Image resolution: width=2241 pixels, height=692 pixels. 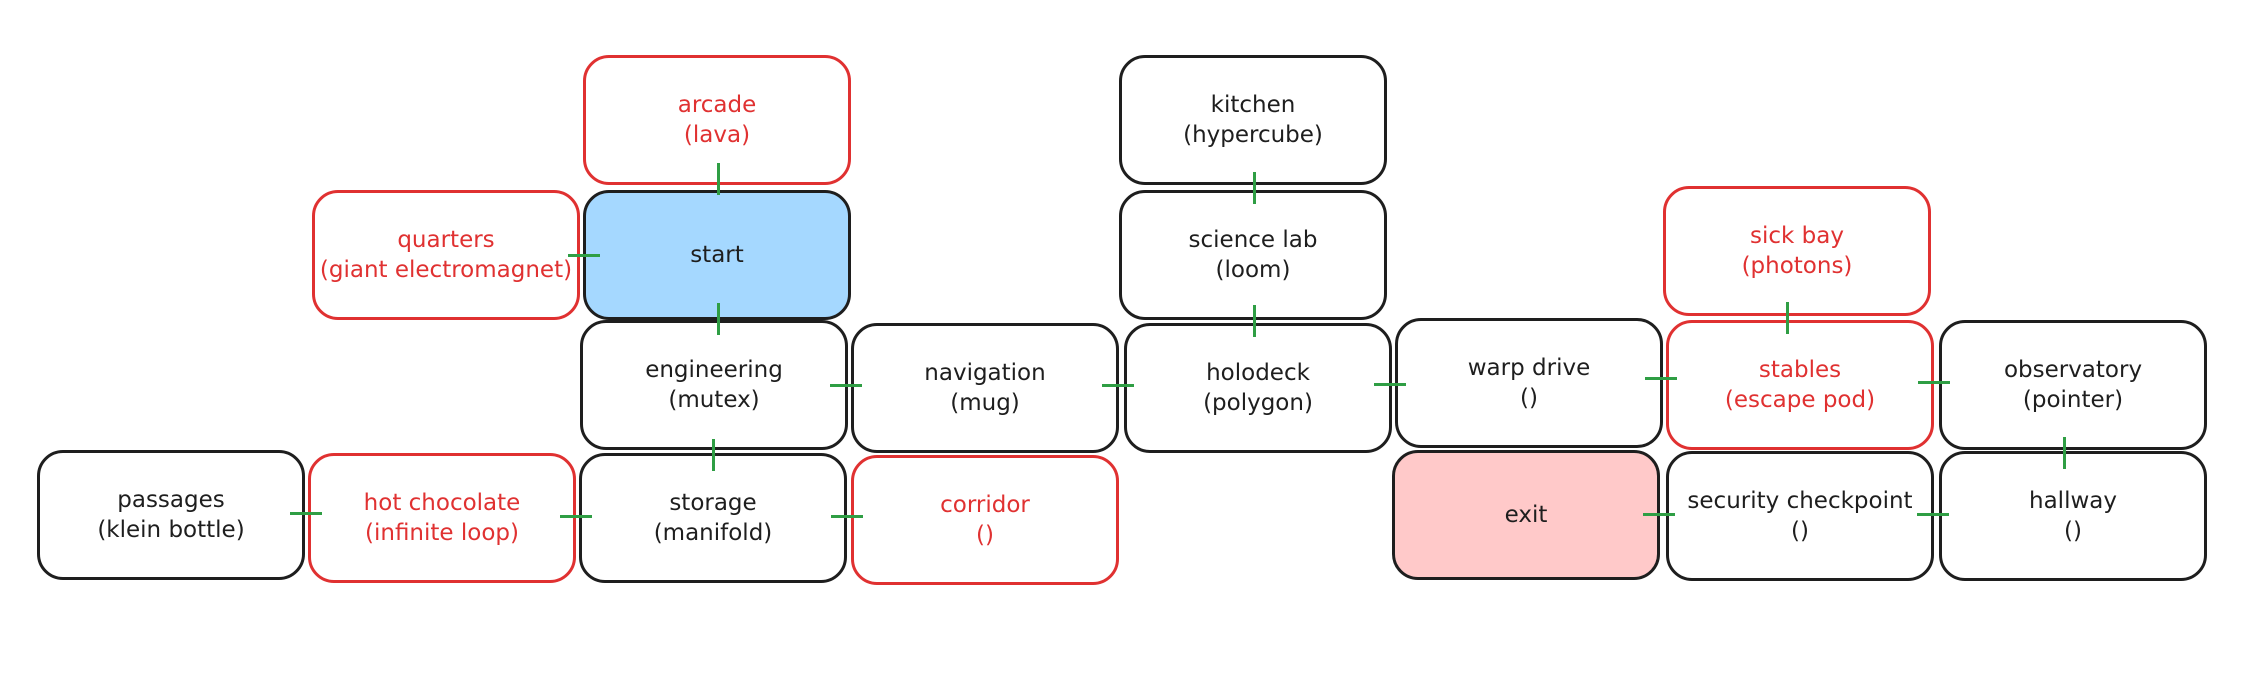 I want to click on room-item: (lava), so click(x=717, y=135).